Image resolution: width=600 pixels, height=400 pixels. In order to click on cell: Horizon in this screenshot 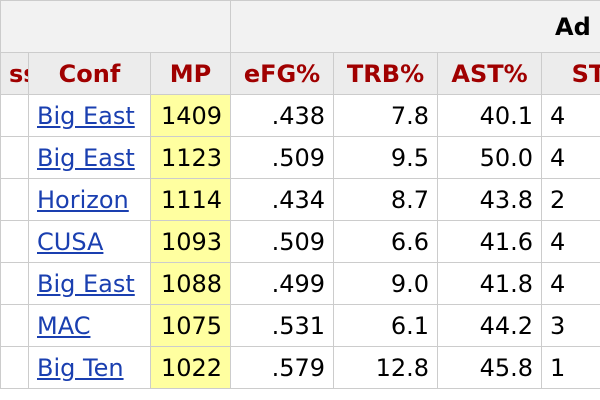, I will do `click(89, 199)`.